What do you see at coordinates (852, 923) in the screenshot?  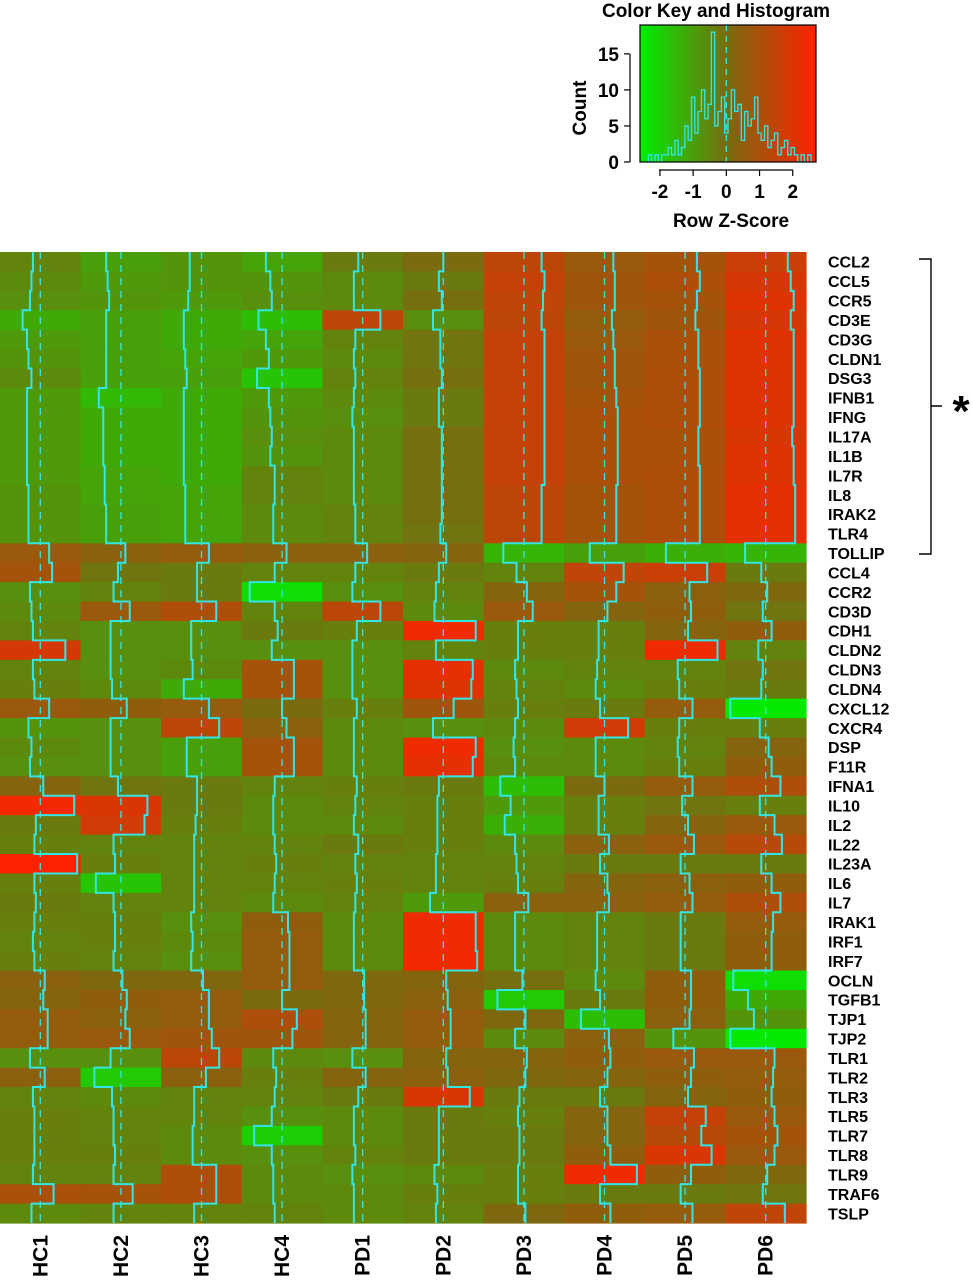 I see `row-label: IRAK1` at bounding box center [852, 923].